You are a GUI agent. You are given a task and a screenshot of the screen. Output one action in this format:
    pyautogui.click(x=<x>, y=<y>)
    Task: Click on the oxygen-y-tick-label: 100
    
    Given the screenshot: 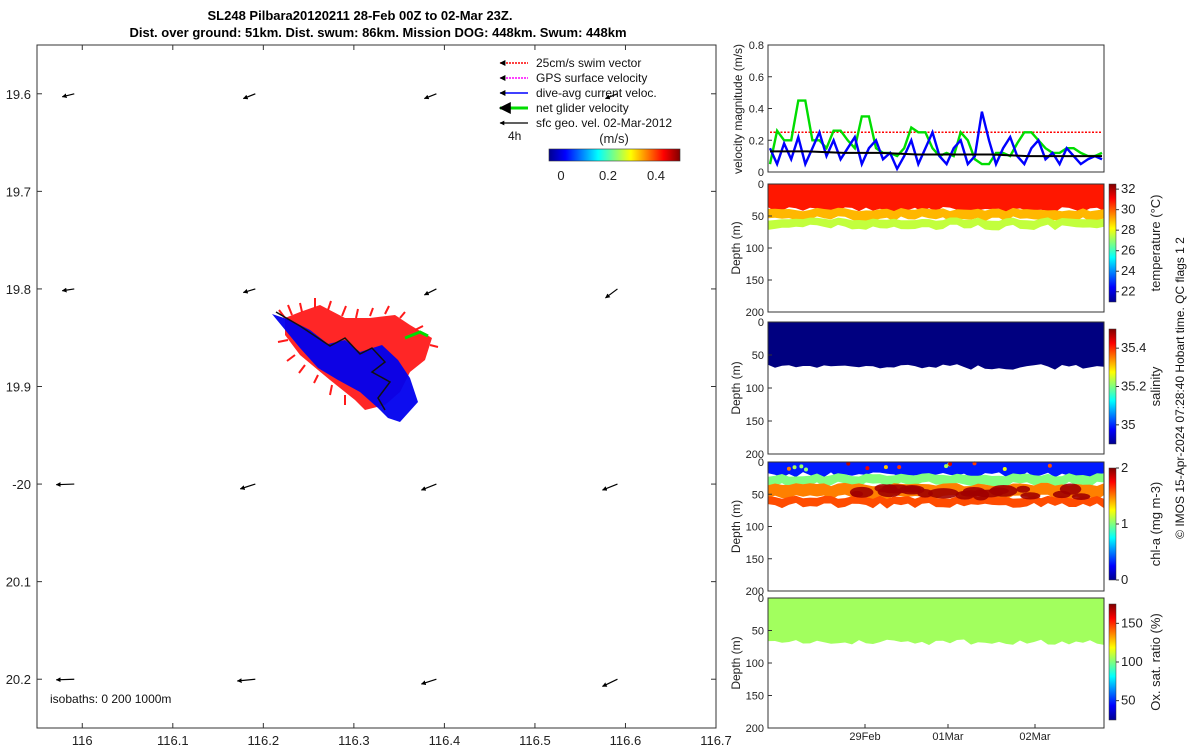 What is the action you would take?
    pyautogui.click(x=755, y=664)
    